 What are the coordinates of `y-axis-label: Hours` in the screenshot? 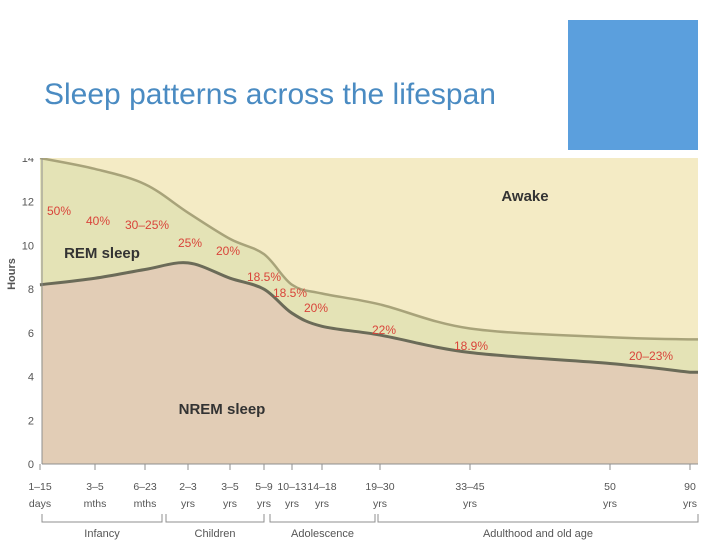 It's located at (12, 274).